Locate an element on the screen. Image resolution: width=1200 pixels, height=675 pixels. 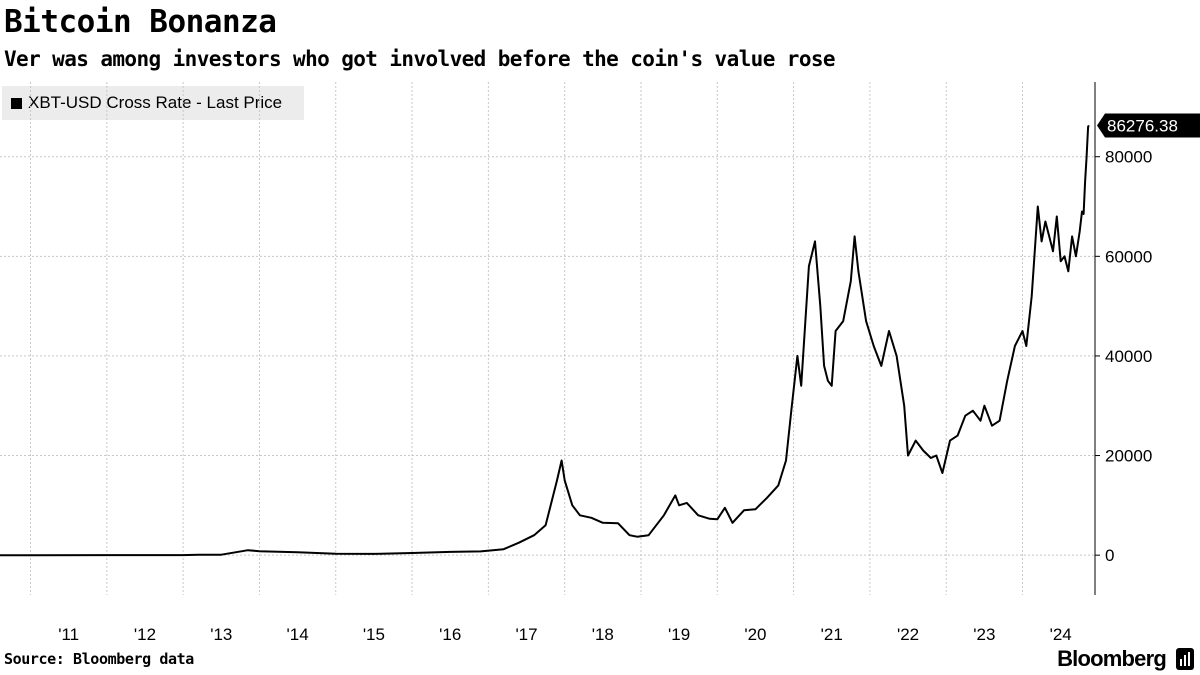
y-tick-label: 20000 is located at coordinates (1128, 456).